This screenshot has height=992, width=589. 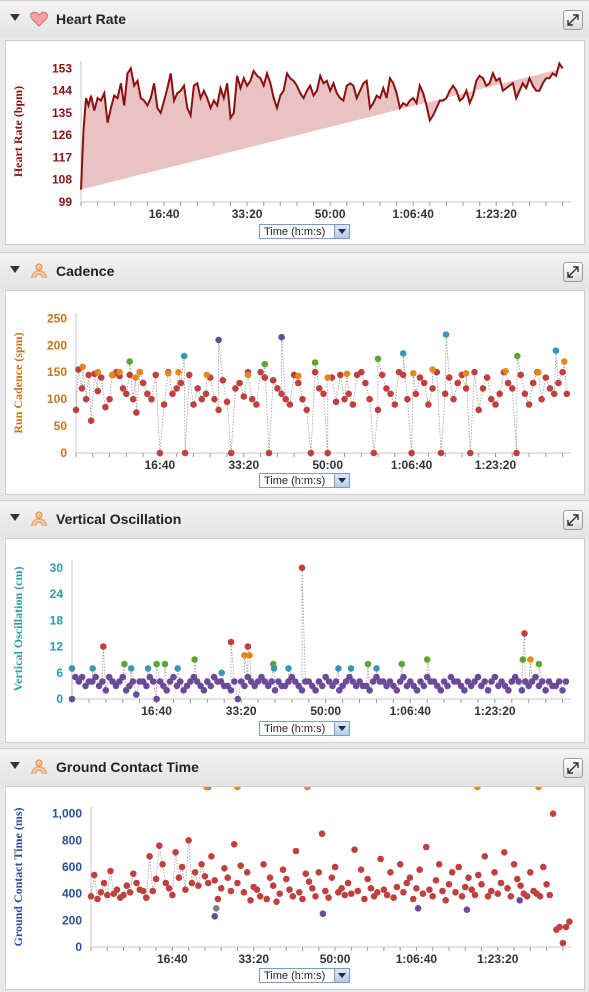 I want to click on collapse-icon, so click(x=15, y=17).